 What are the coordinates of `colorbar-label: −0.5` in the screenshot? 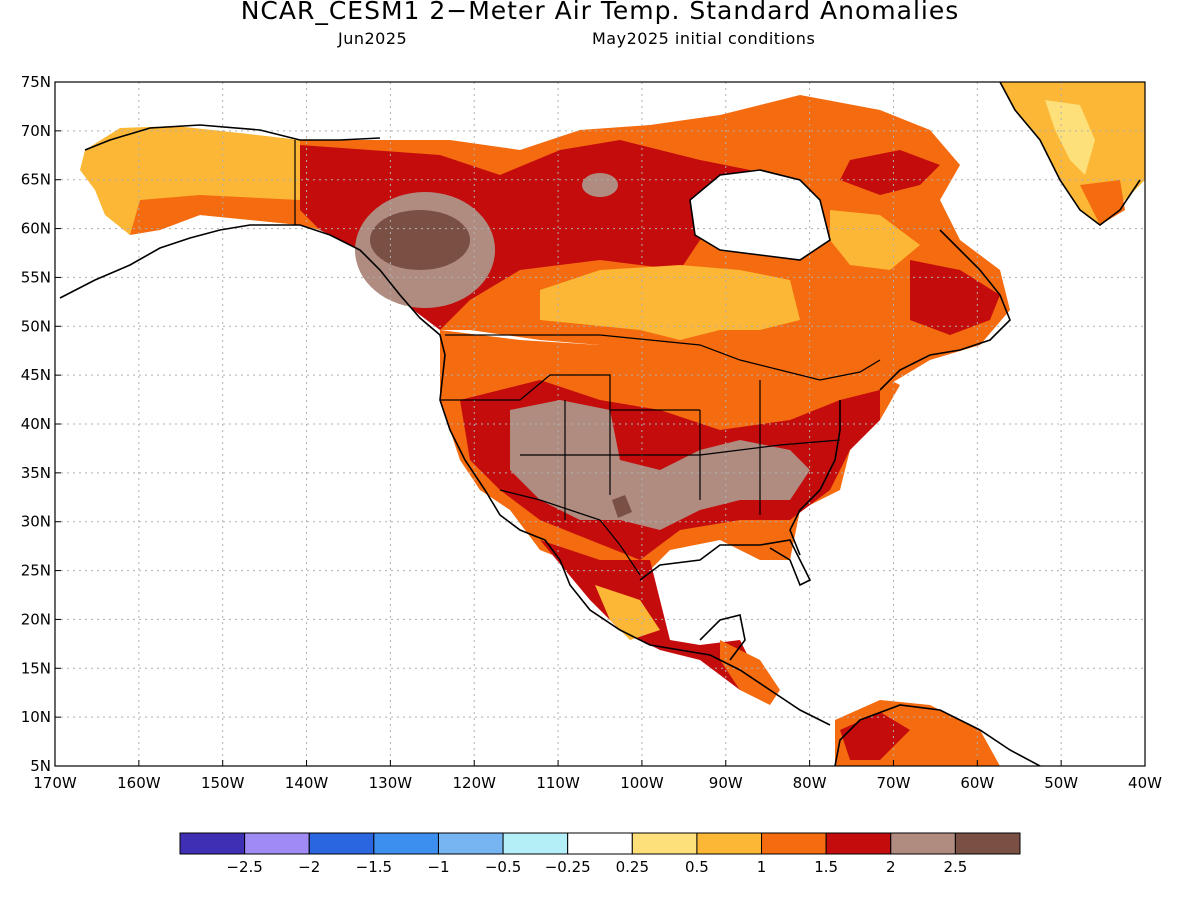 It's located at (503, 867).